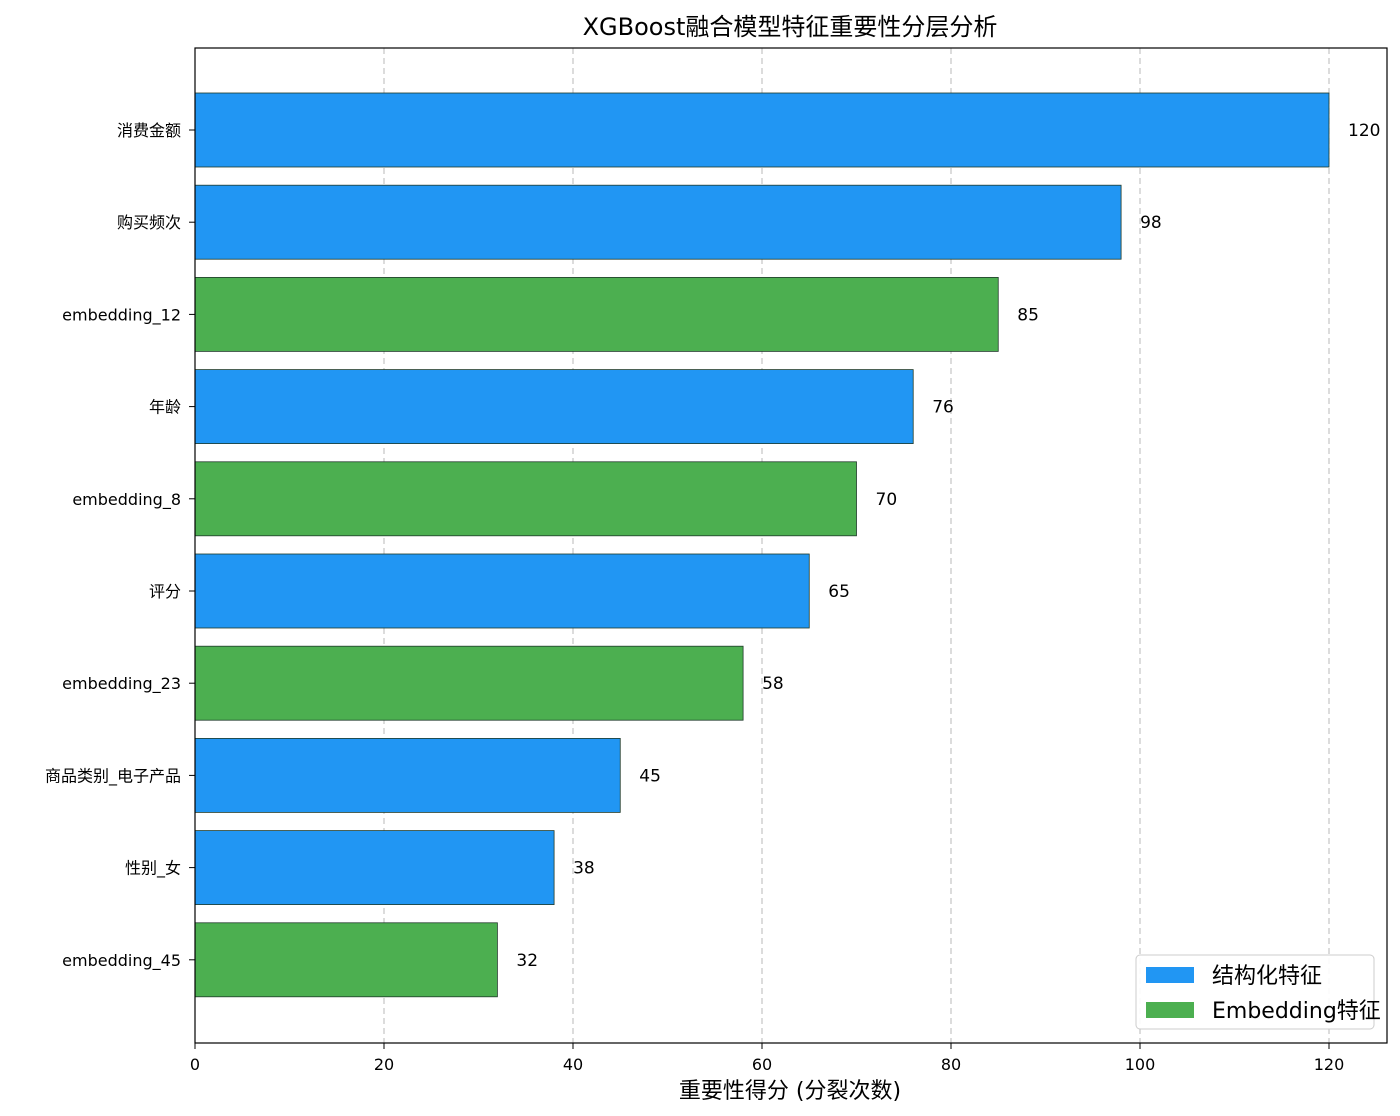 Image resolution: width=1400 pixels, height=1116 pixels. Describe the element at coordinates (121, 961) in the screenshot. I see `y-tick-label: embedding_45` at that location.